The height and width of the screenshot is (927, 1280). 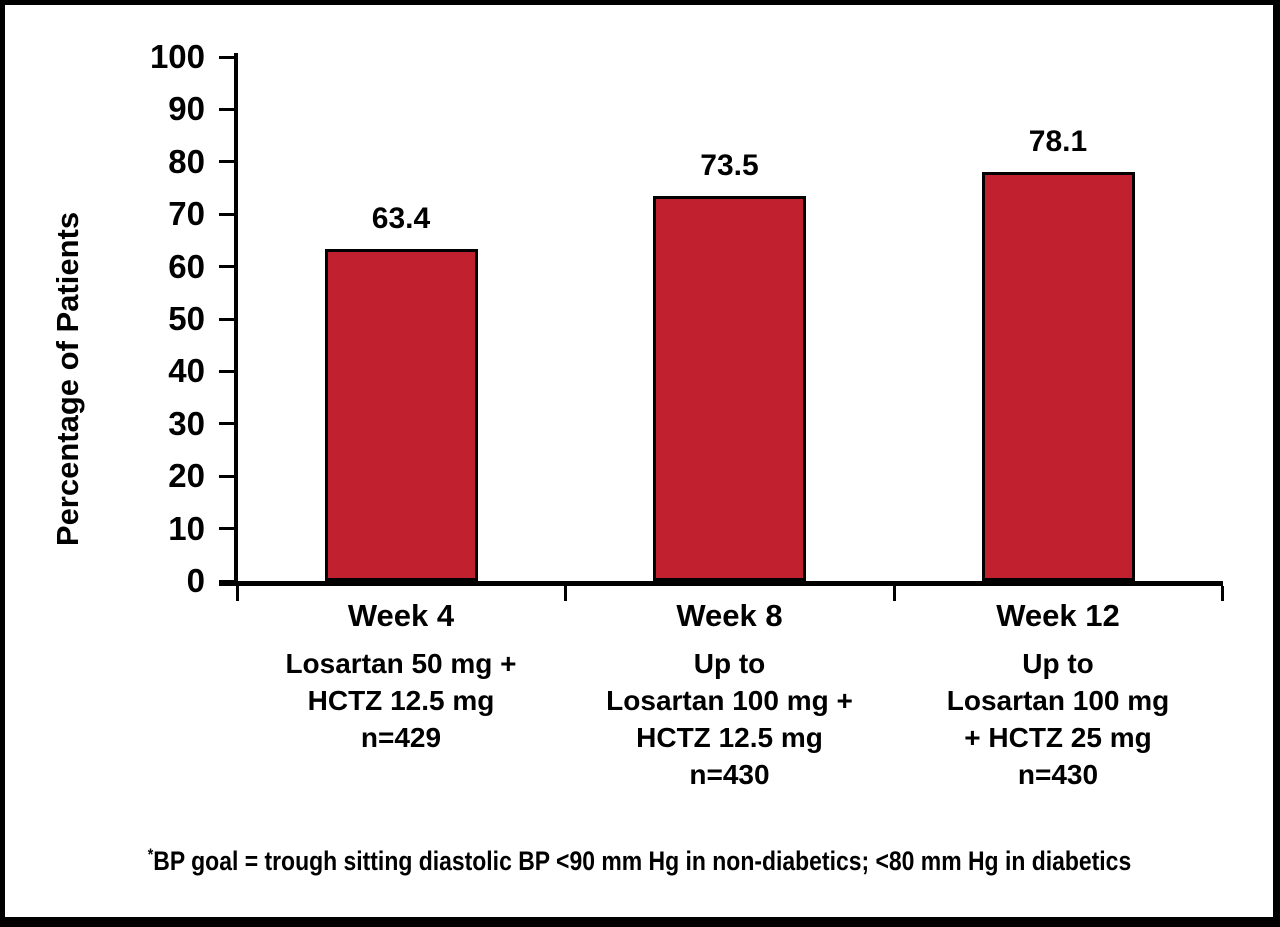 What do you see at coordinates (186, 214) in the screenshot?
I see `y-tick-label: 70` at bounding box center [186, 214].